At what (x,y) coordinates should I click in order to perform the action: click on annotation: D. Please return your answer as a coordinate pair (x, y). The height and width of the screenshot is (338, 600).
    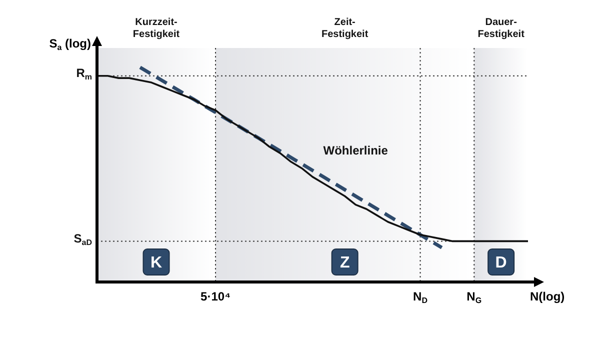
    Looking at the image, I should click on (501, 263).